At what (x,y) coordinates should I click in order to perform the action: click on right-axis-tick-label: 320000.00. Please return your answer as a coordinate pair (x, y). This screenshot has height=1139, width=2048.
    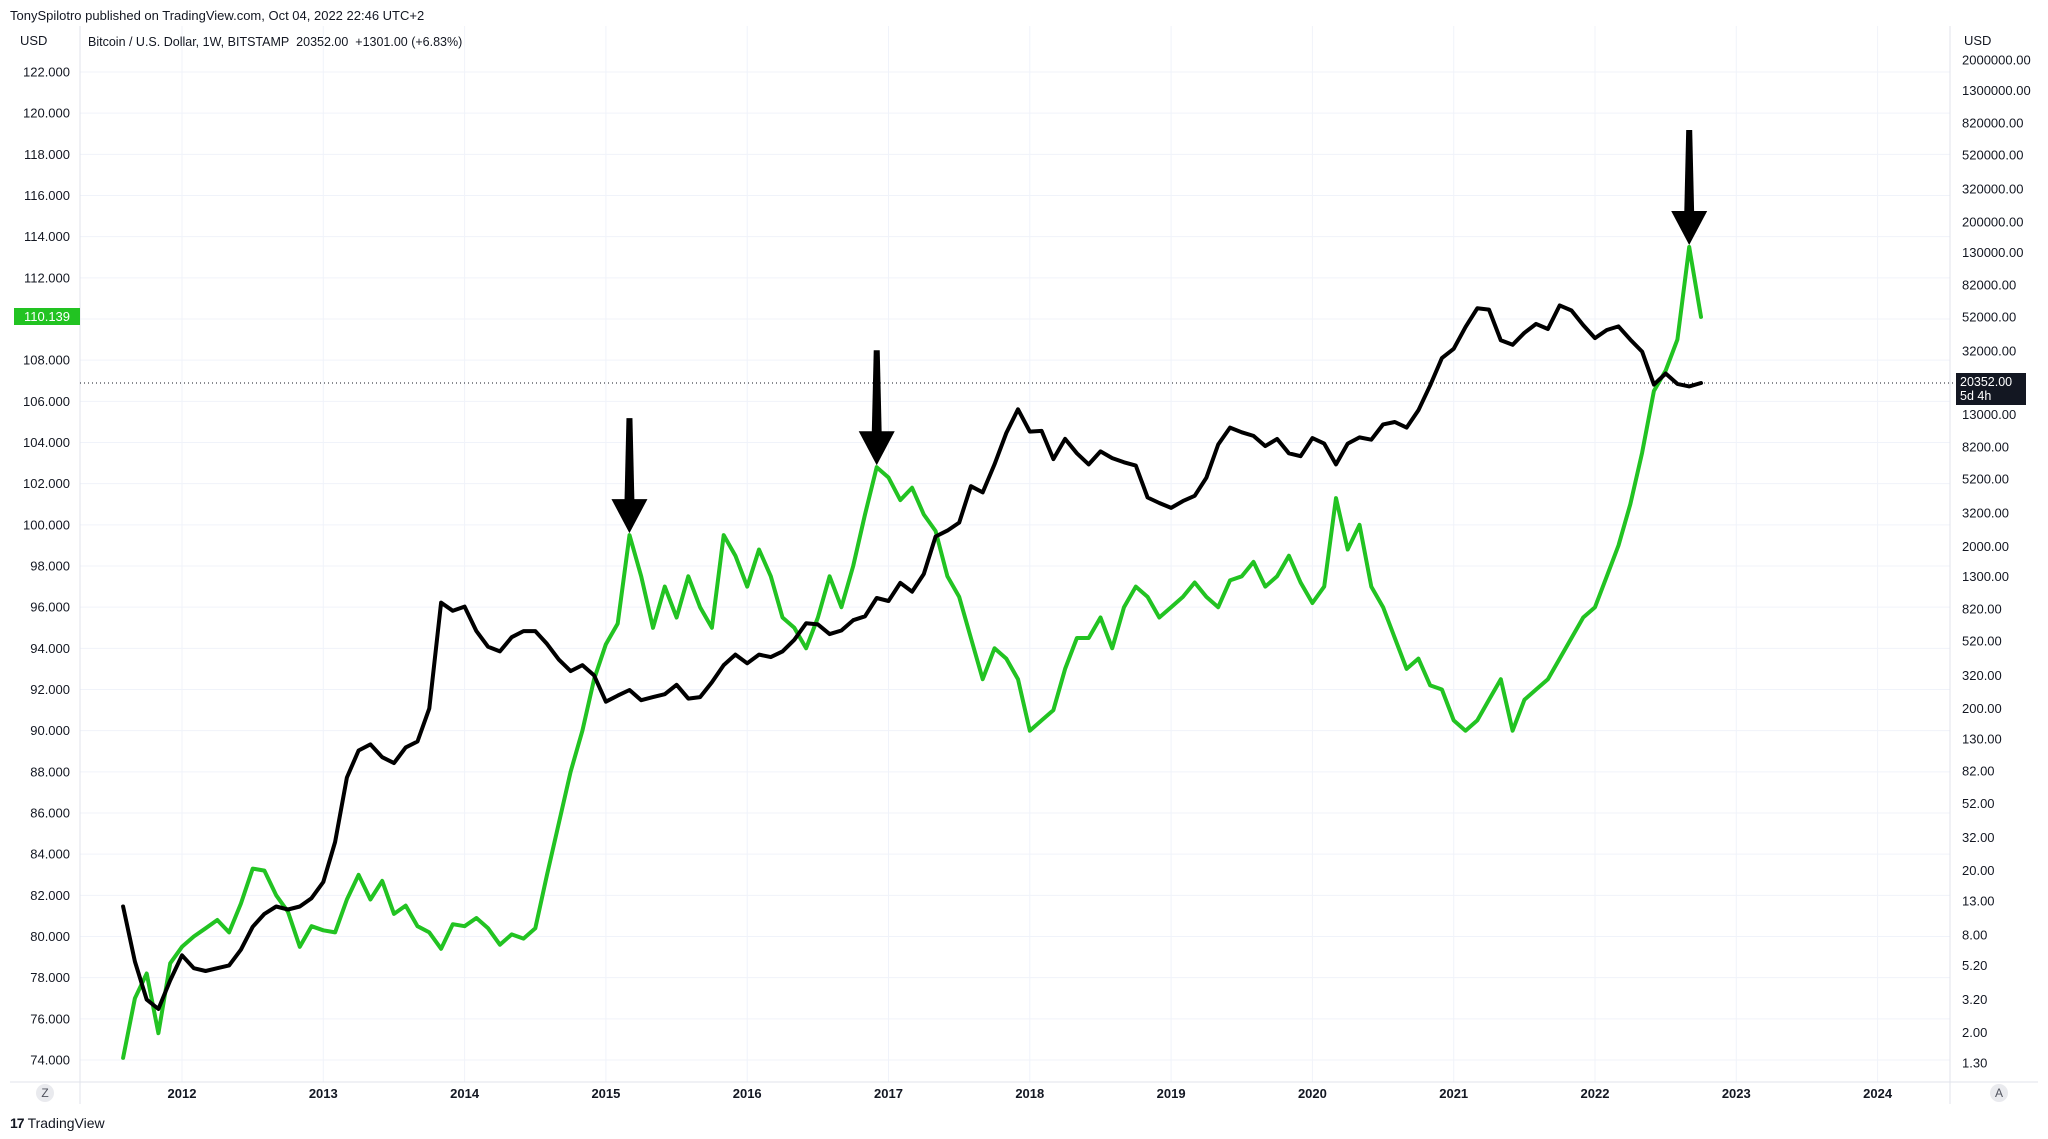
    Looking at the image, I should click on (1992, 189).